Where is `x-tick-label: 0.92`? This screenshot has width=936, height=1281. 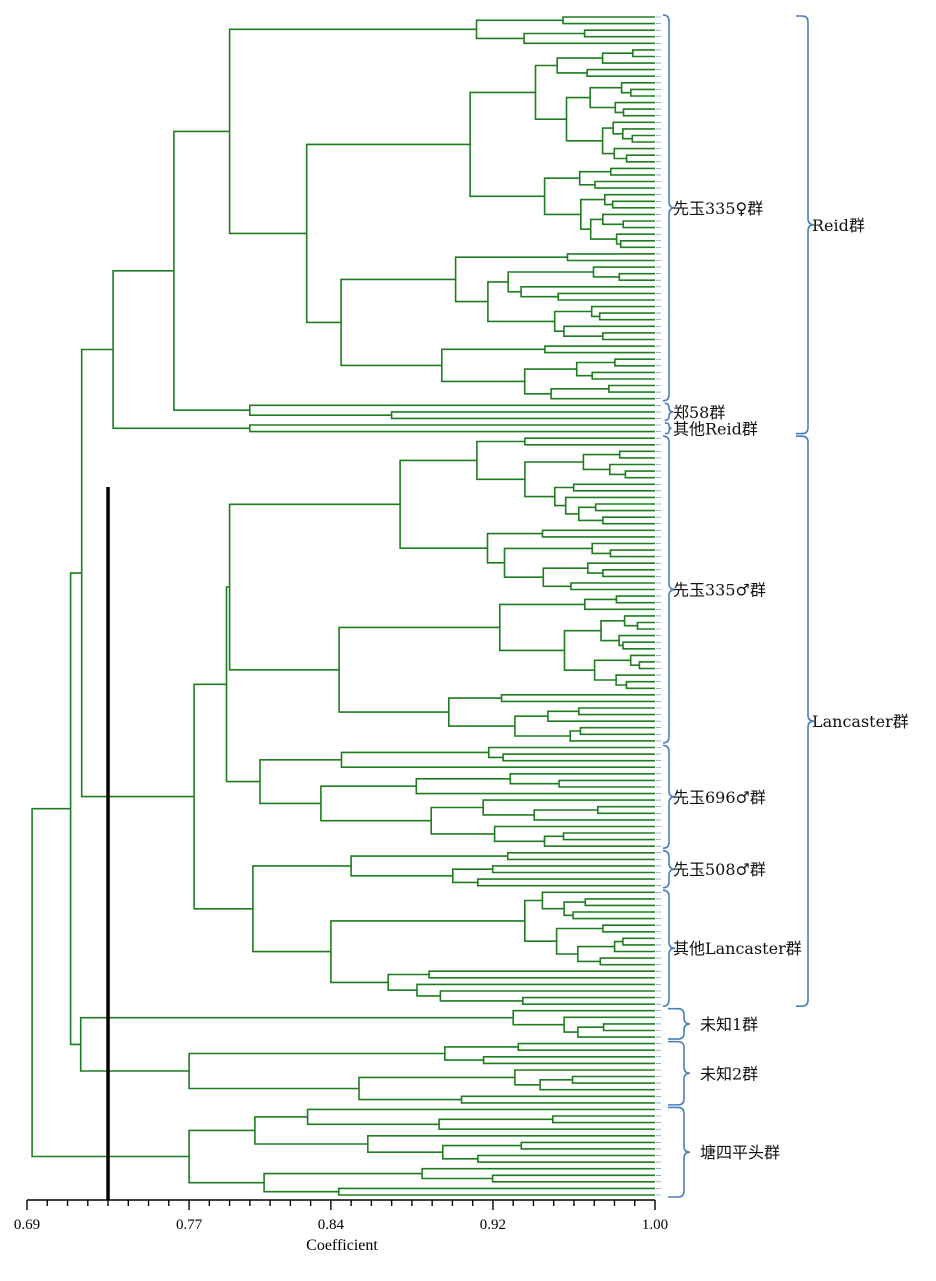
x-tick-label: 0.92 is located at coordinates (493, 1225).